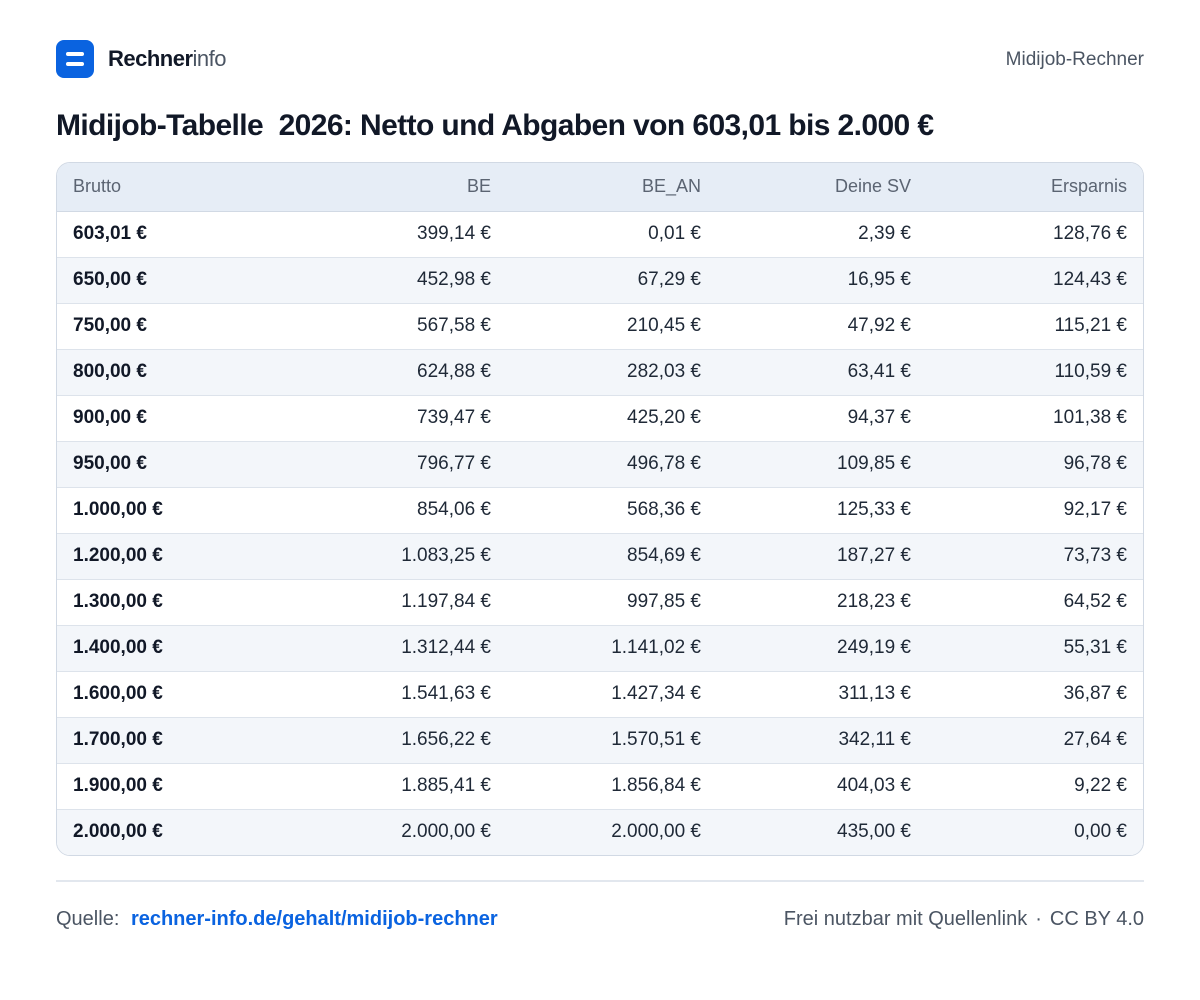 This screenshot has width=1200, height=1000. What do you see at coordinates (874, 832) in the screenshot?
I see `cell-deine-sv: 435,00 €` at bounding box center [874, 832].